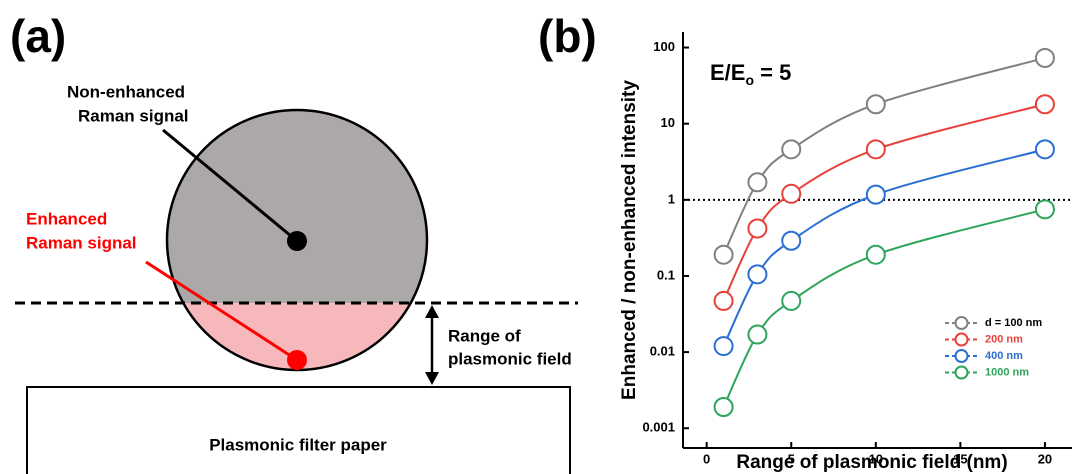  I want to click on label: Non-enhanced, so click(126, 91).